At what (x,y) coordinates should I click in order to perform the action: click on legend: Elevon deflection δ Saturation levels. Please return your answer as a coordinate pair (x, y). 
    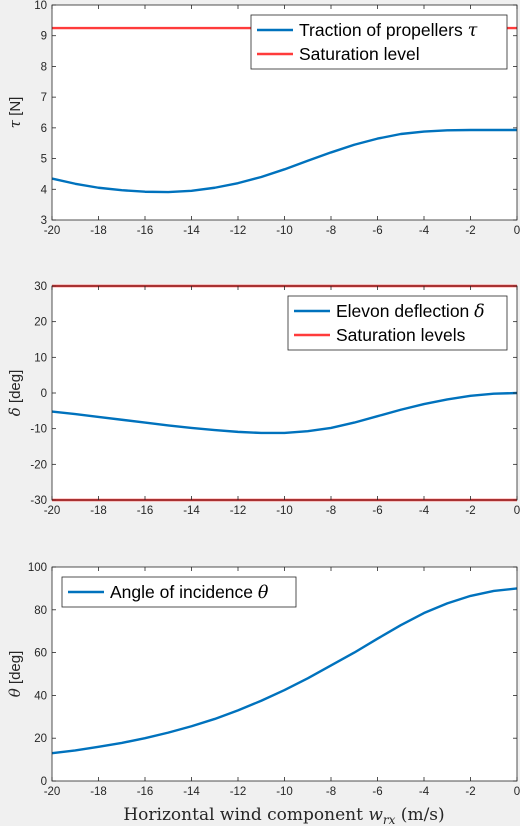
    Looking at the image, I should click on (397, 323).